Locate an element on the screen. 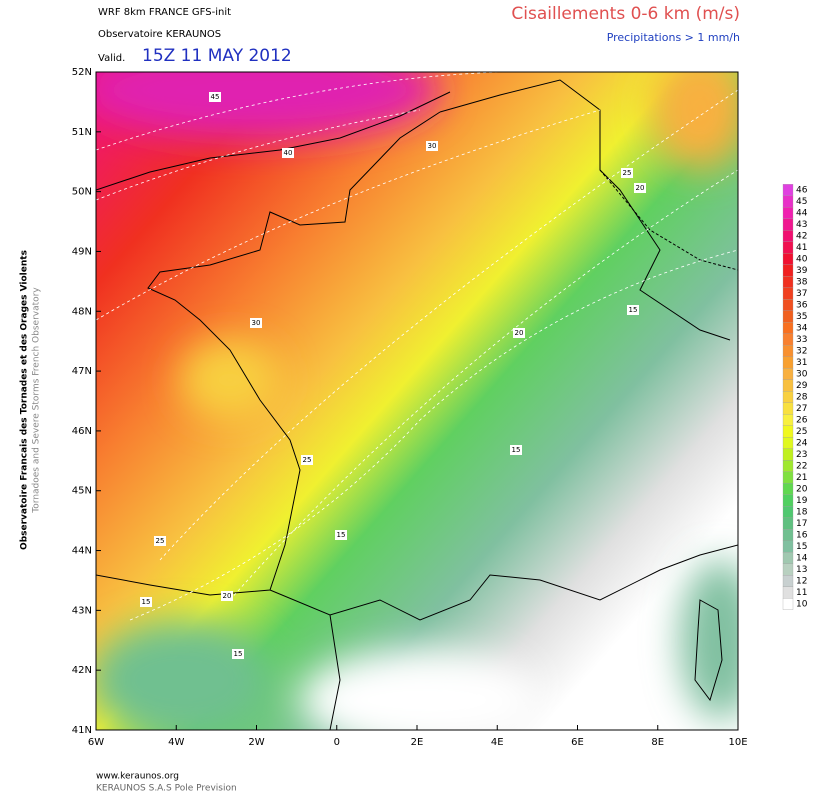 The width and height of the screenshot is (834, 804). colorbar-label: 22 is located at coordinates (801, 467).